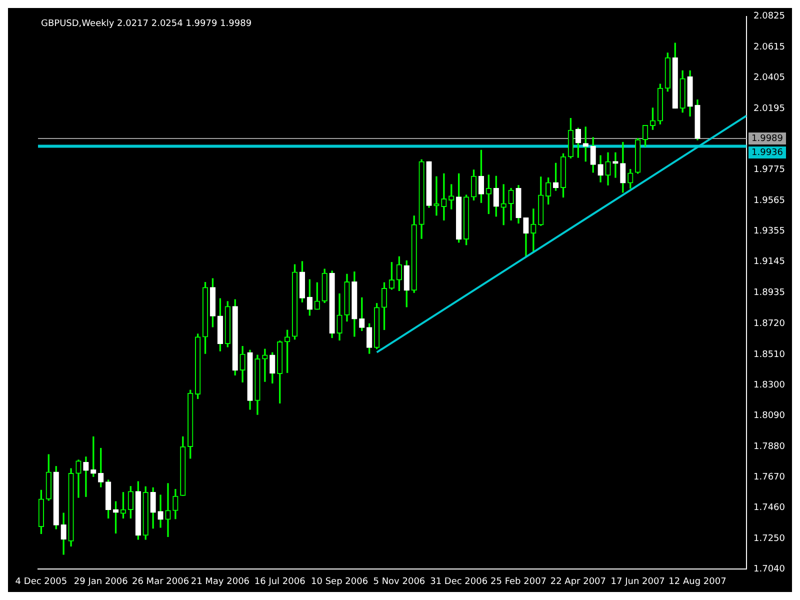 The height and width of the screenshot is (600, 800). What do you see at coordinates (220, 581) in the screenshot?
I see `x-tick-label: 21 May 2006` at bounding box center [220, 581].